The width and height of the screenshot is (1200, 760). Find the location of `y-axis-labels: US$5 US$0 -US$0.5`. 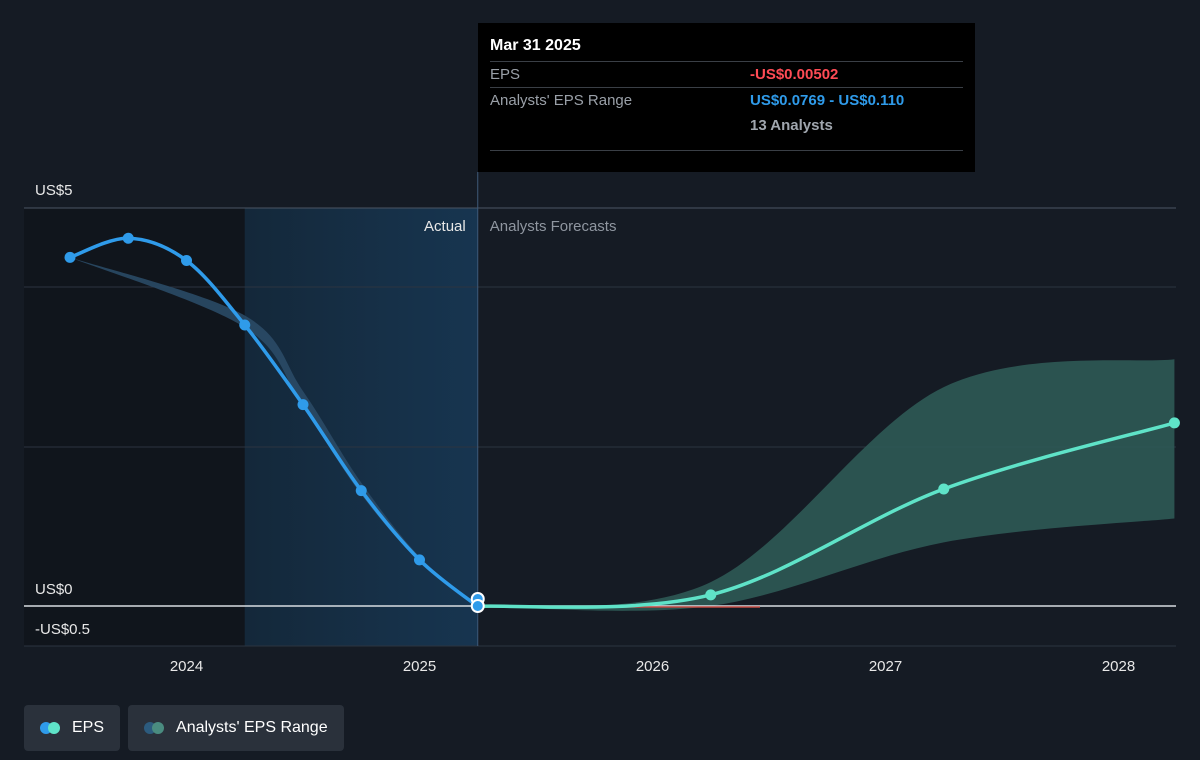

y-axis-labels: US$5 US$0 -US$0.5 is located at coordinates (62, 410).